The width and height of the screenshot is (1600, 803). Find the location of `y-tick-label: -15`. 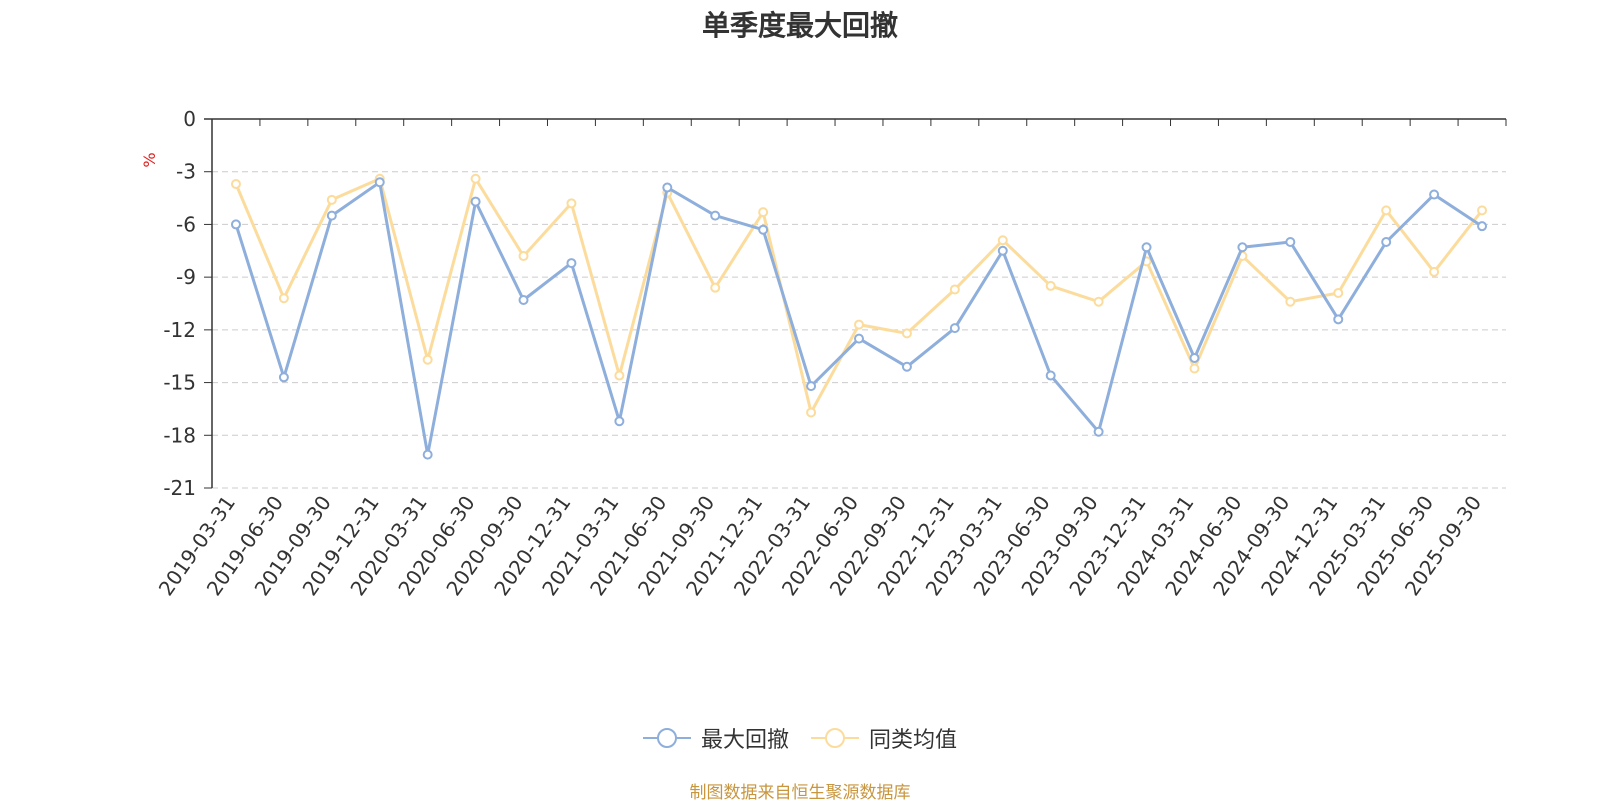

y-tick-label: -15 is located at coordinates (179, 383).